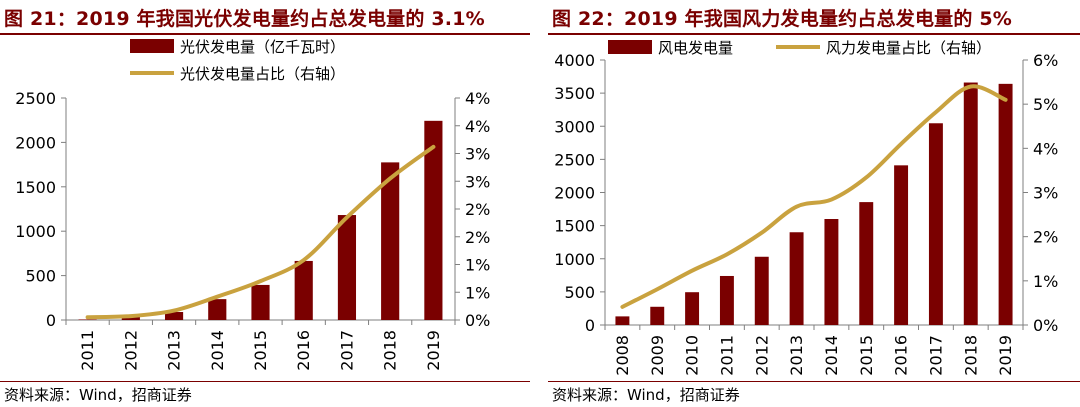  What do you see at coordinates (346, 350) in the screenshot?
I see `solar-x-tick-label: 2017` at bounding box center [346, 350].